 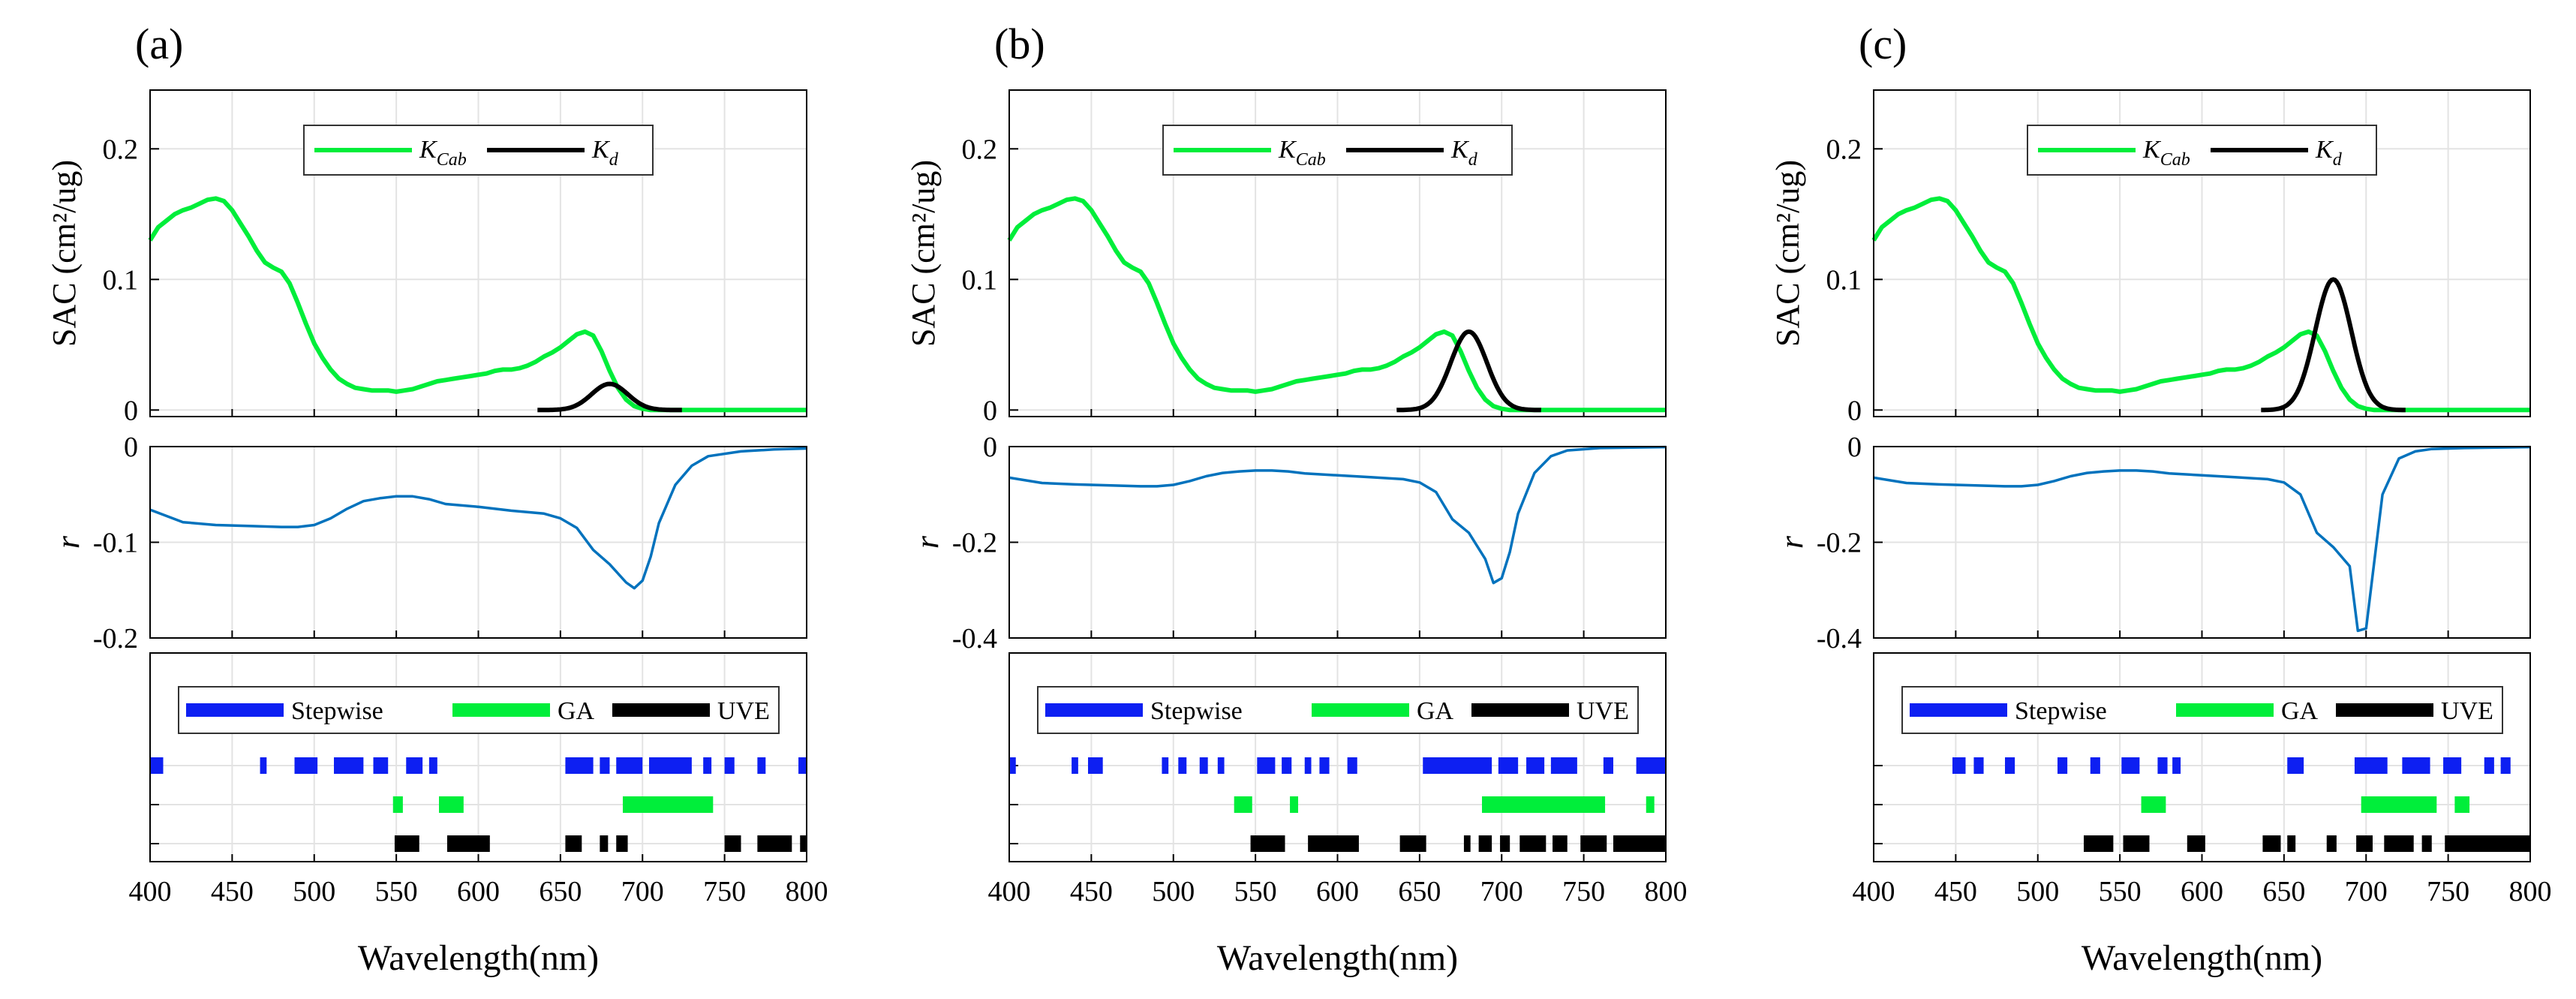 What do you see at coordinates (2467, 711) in the screenshot?
I see `selection-legend-label: UVE` at bounding box center [2467, 711].